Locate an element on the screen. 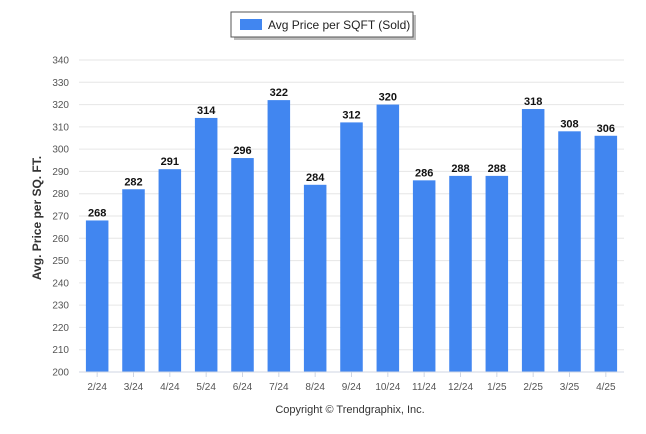 The height and width of the screenshot is (434, 646). y-tick-label: 210 is located at coordinates (60, 350).